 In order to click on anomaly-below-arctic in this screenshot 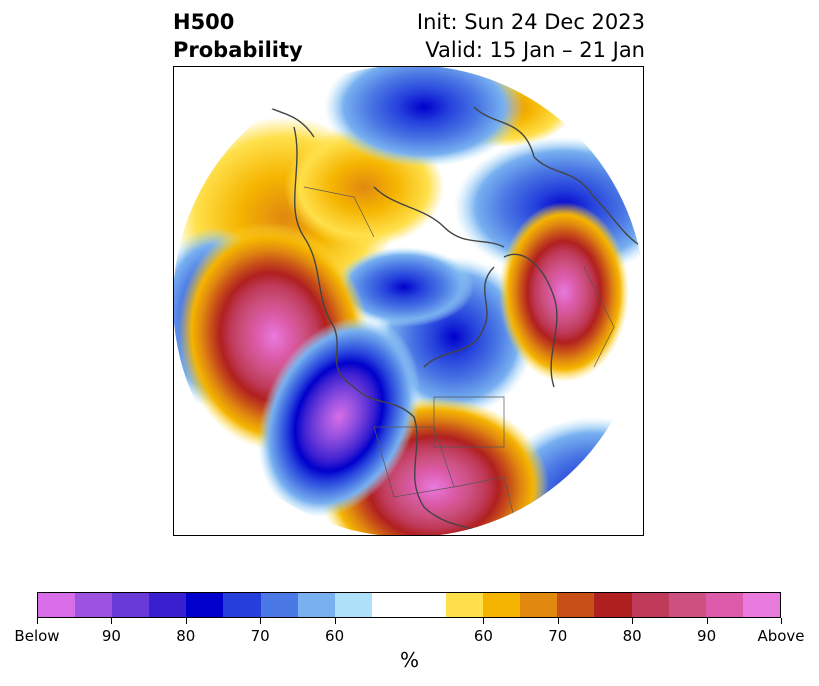, I will do `click(424, 117)`.